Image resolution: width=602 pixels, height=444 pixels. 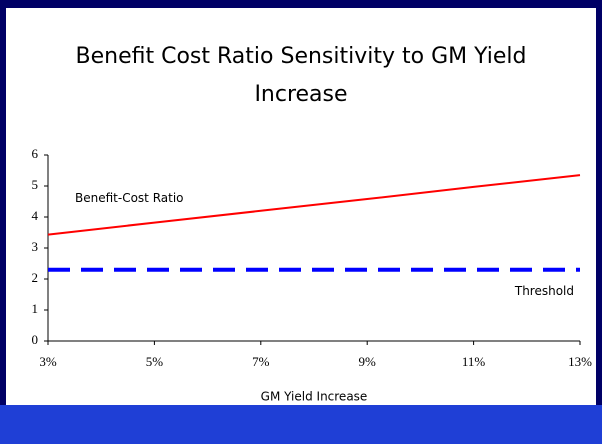 I want to click on y-tick-label: 1, so click(x=35, y=308).